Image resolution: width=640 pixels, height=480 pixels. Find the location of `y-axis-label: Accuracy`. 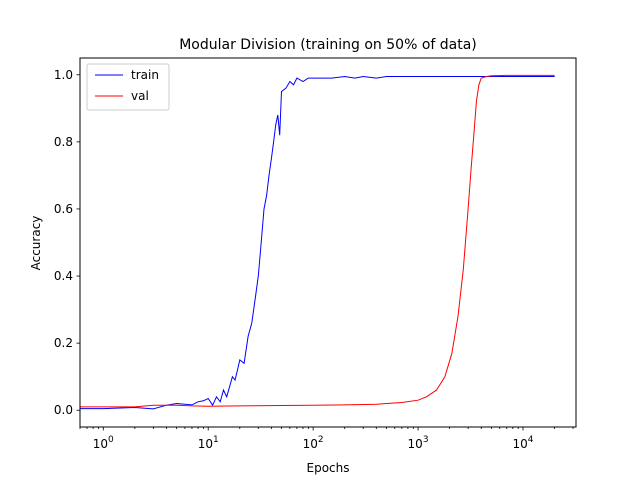

y-axis-label: Accuracy is located at coordinates (36, 243).